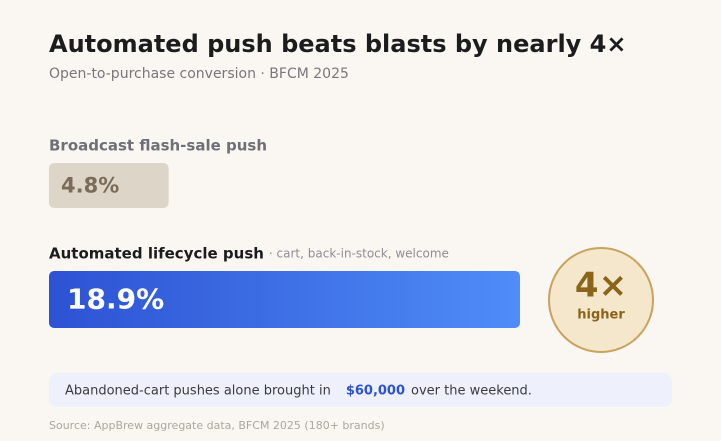 This screenshot has width=721, height=441. I want to click on callout-highlight: $60,000, so click(375, 391).